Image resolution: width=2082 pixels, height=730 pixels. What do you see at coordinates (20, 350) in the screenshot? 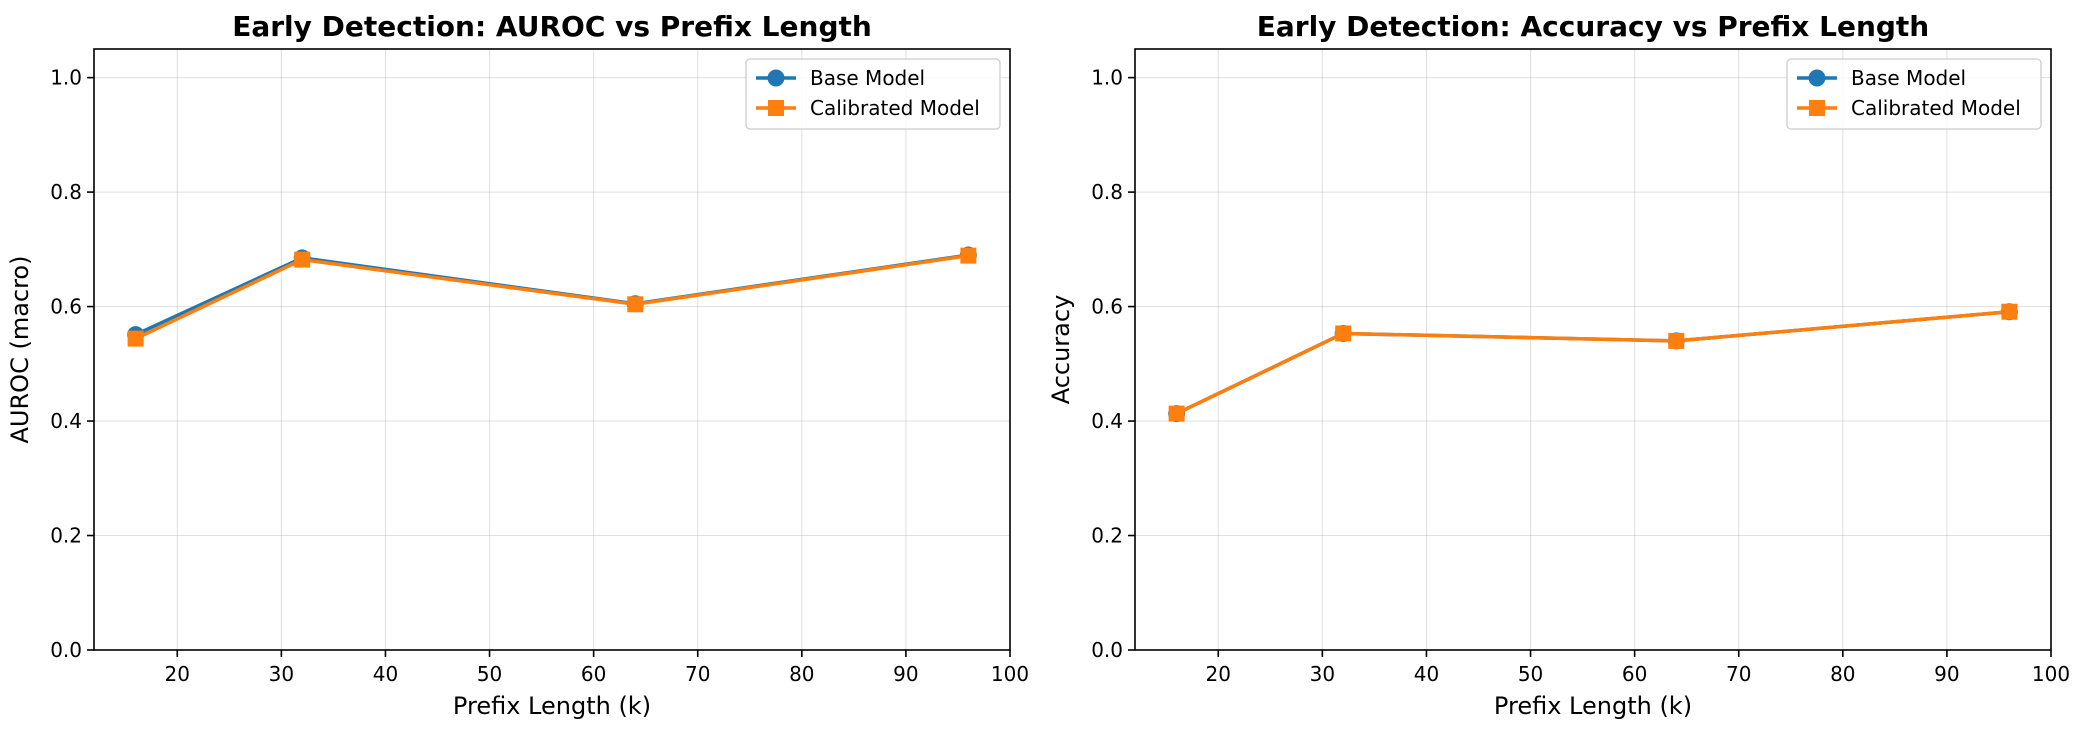
I see `y-axis-label: AUROC (macro)` at bounding box center [20, 350].